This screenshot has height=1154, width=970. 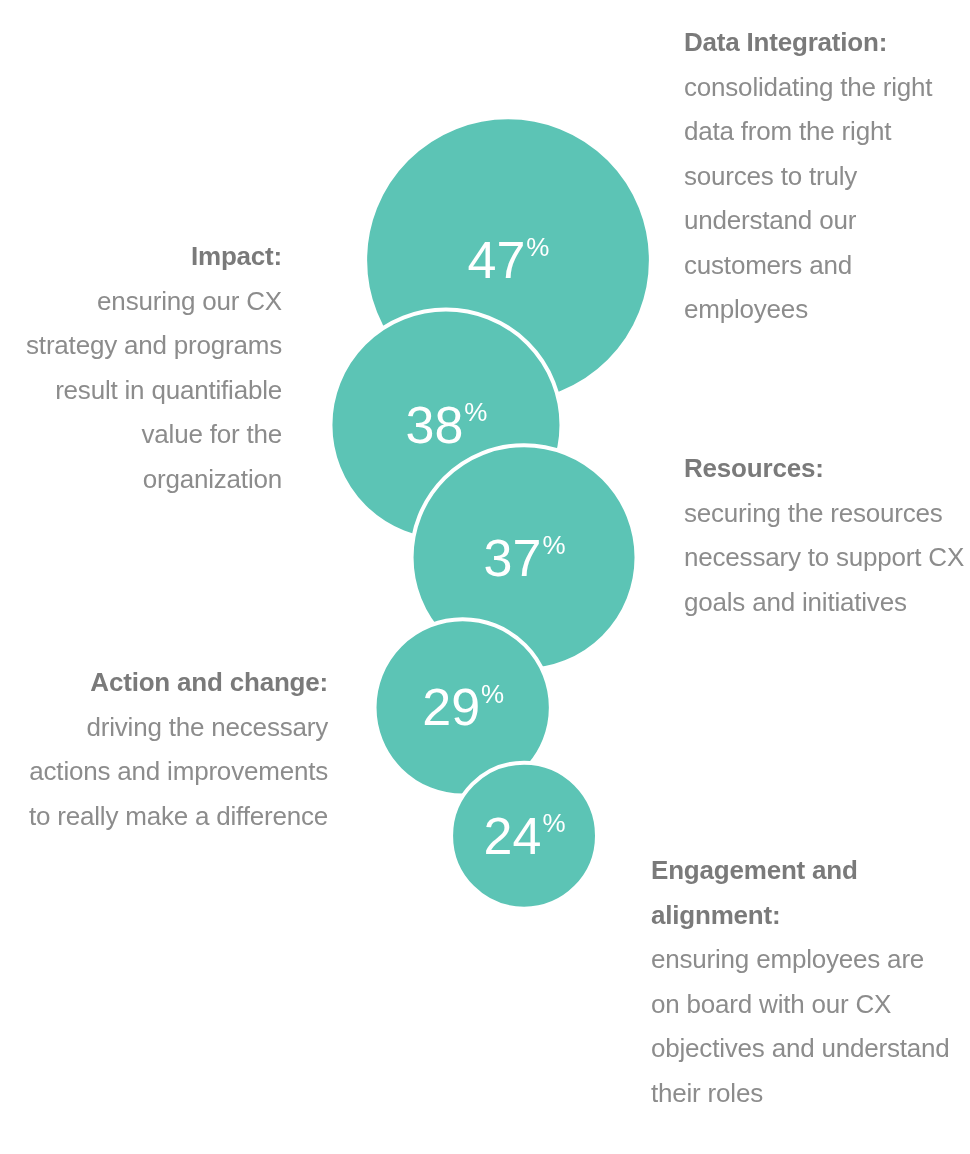 I want to click on text: ensuring our CX strategy and programs result in quantifiable value for the organization, so click(x=154, y=389).